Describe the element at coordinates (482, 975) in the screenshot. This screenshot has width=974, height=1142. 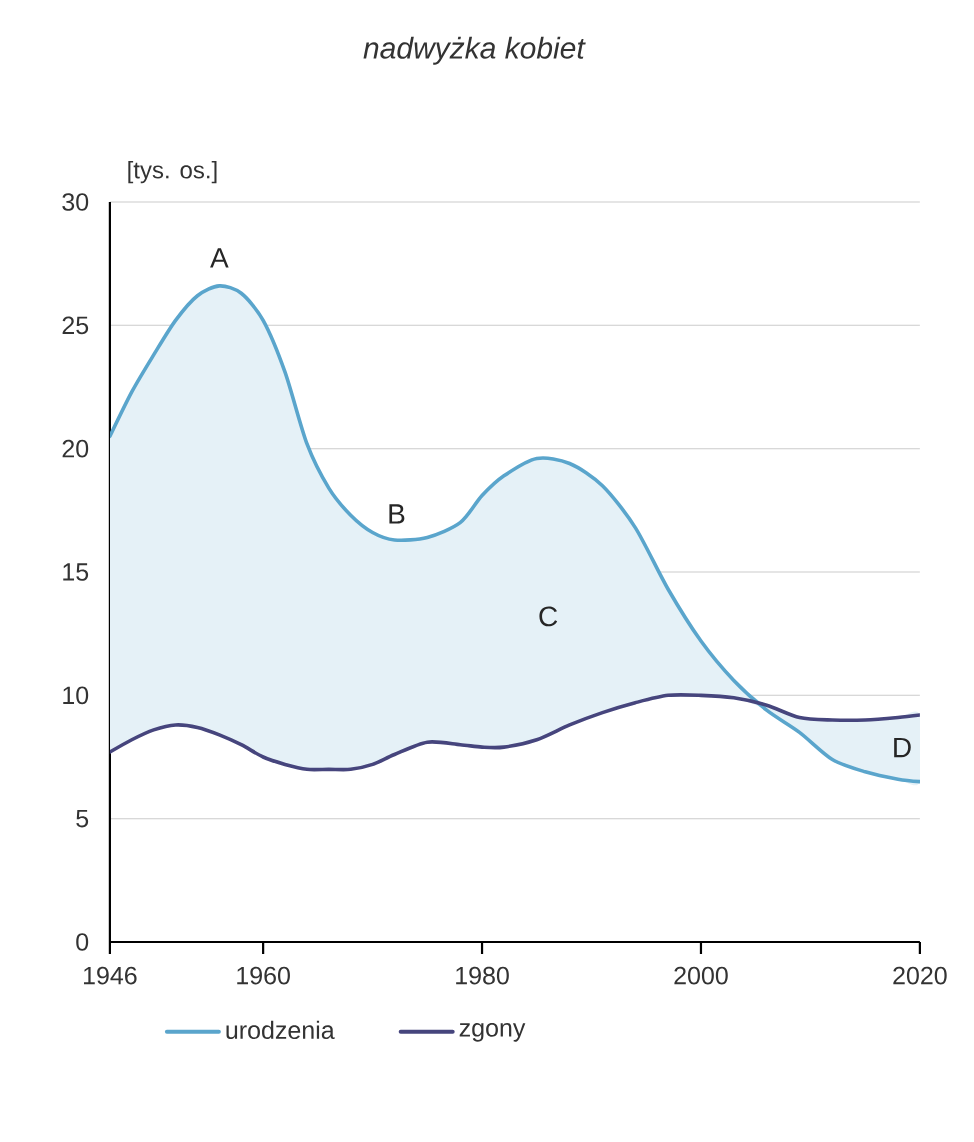
I see `x-tick-label: 1980` at that location.